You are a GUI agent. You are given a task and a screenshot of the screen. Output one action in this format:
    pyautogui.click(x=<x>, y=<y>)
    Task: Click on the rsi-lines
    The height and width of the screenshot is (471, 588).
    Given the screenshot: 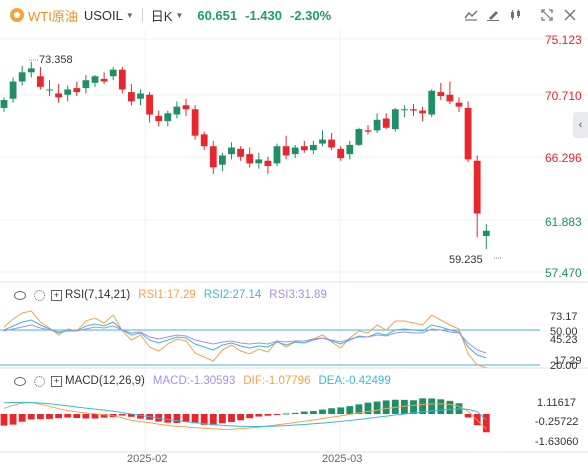 What is the action you would take?
    pyautogui.click(x=245, y=339)
    